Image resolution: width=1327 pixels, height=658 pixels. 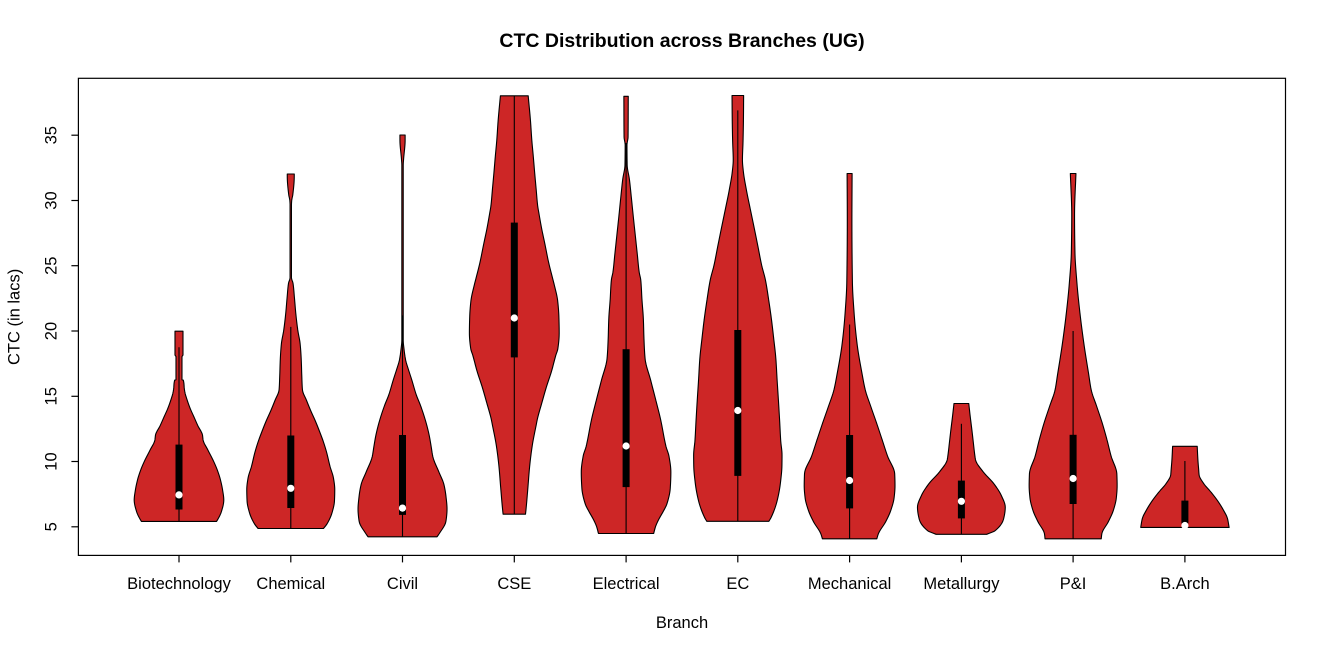 I want to click on svg-text: 5, so click(x=52, y=526).